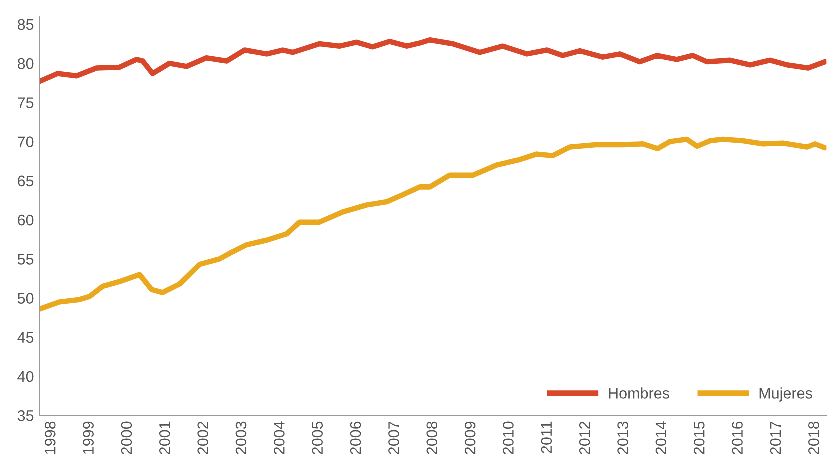 This screenshot has height=475, width=830. Describe the element at coordinates (26, 64) in the screenshot. I see `y-tick-label: 80` at that location.